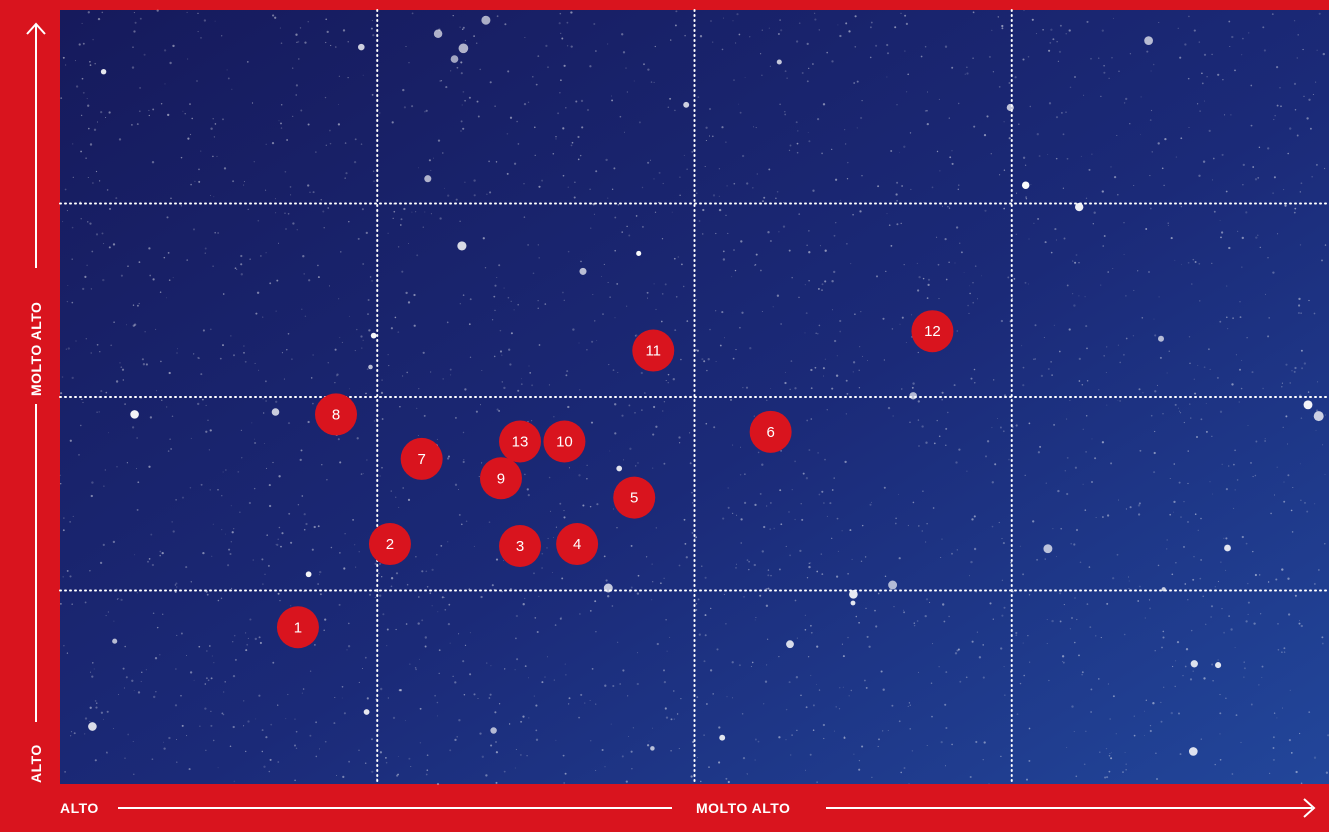 Image resolution: width=1329 pixels, height=832 pixels. I want to click on x-axis-label-low: ALTO, so click(79, 808).